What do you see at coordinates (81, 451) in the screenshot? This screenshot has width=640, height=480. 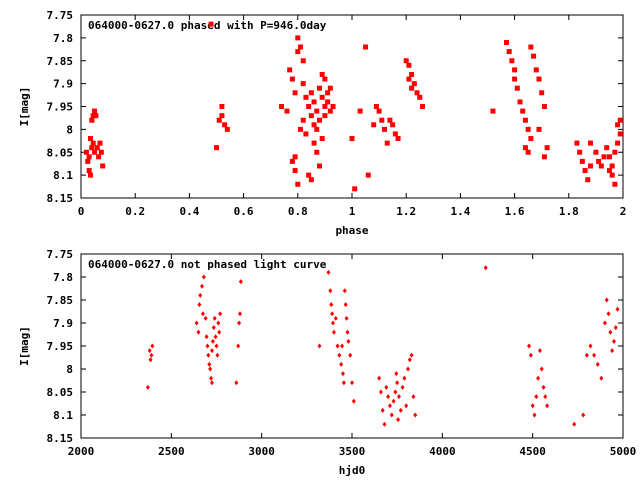 I see `x-tick-label: 2000` at bounding box center [81, 451].